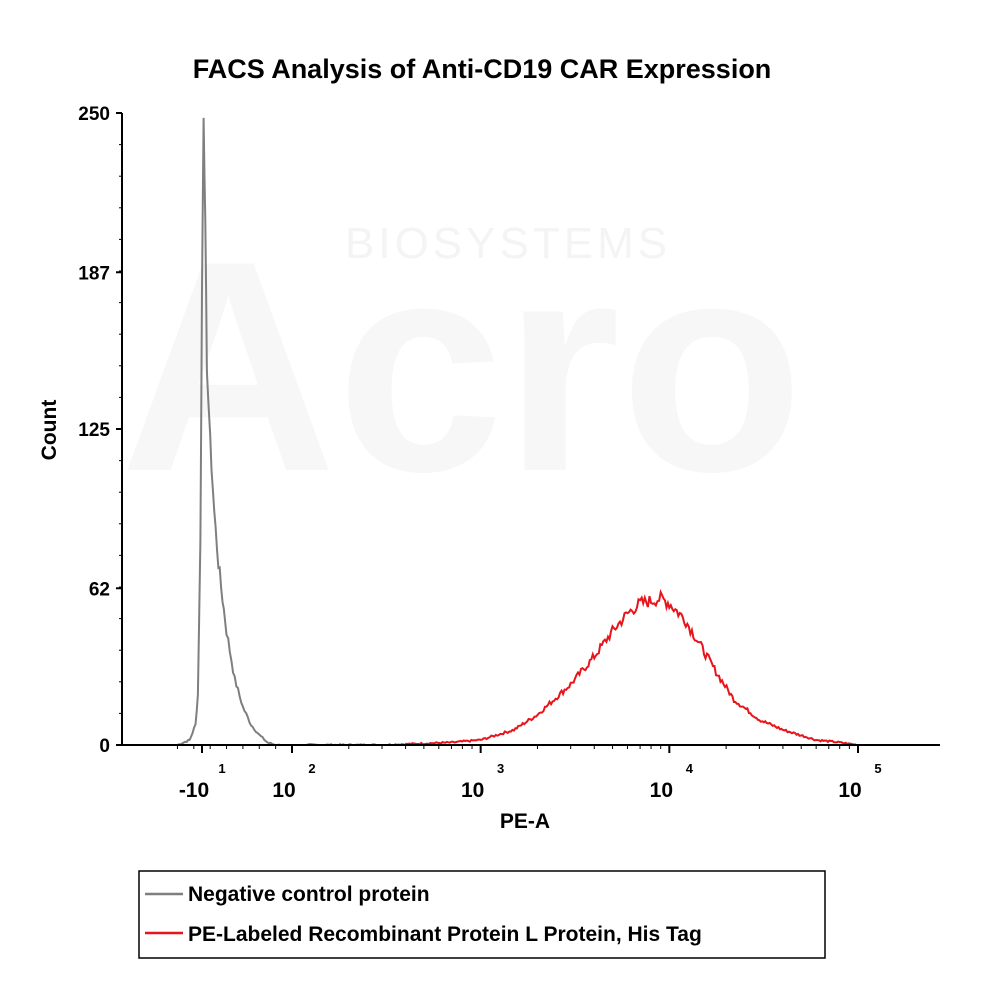  I want to click on x-tick-label-exponent: 5, so click(877, 768).